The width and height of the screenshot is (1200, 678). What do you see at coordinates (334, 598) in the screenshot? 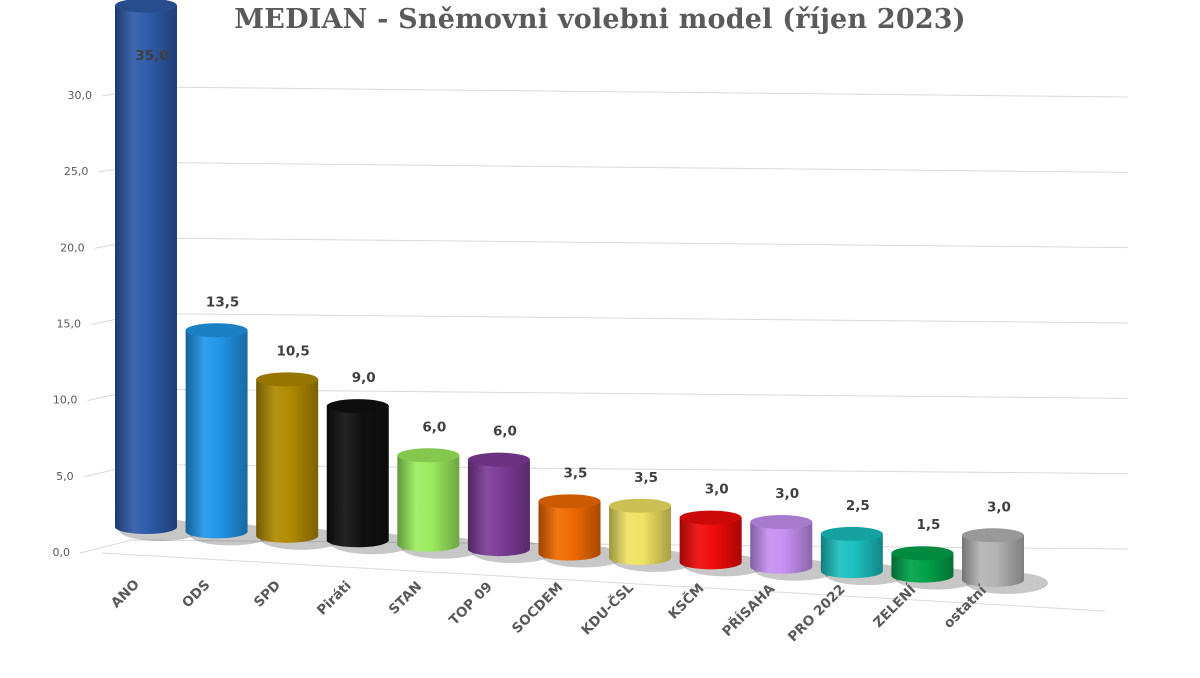
I see `x-tick-label: Piráti` at bounding box center [334, 598].